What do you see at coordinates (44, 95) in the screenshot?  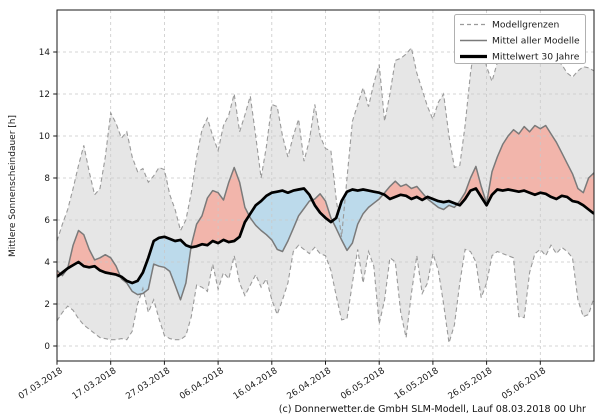 I see `y-tick-label: 12` at bounding box center [44, 95].